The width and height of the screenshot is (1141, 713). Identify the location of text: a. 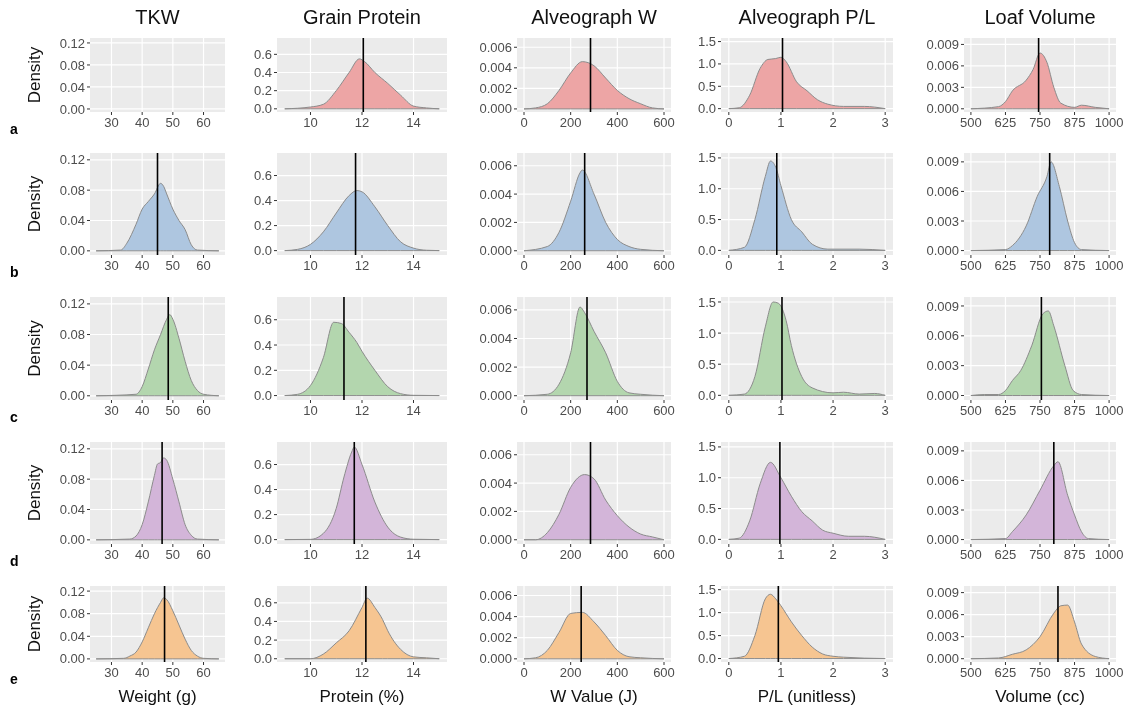
(14, 129).